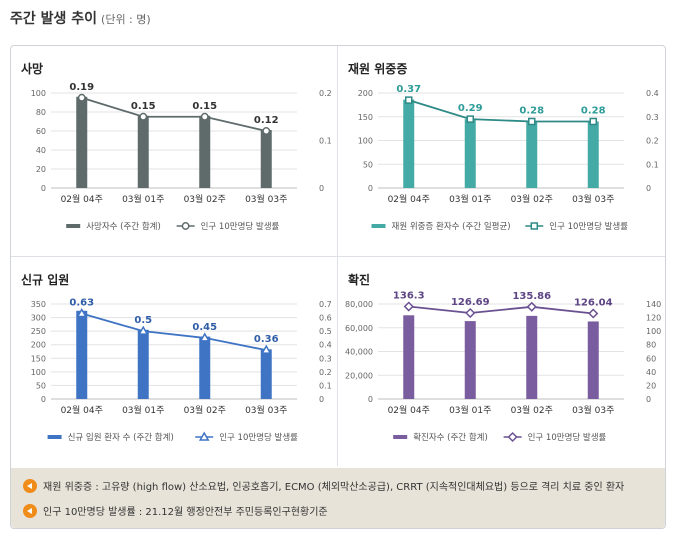 This screenshot has height=544, width=680. Describe the element at coordinates (143, 320) in the screenshot. I see `data-label: 0.5` at that location.